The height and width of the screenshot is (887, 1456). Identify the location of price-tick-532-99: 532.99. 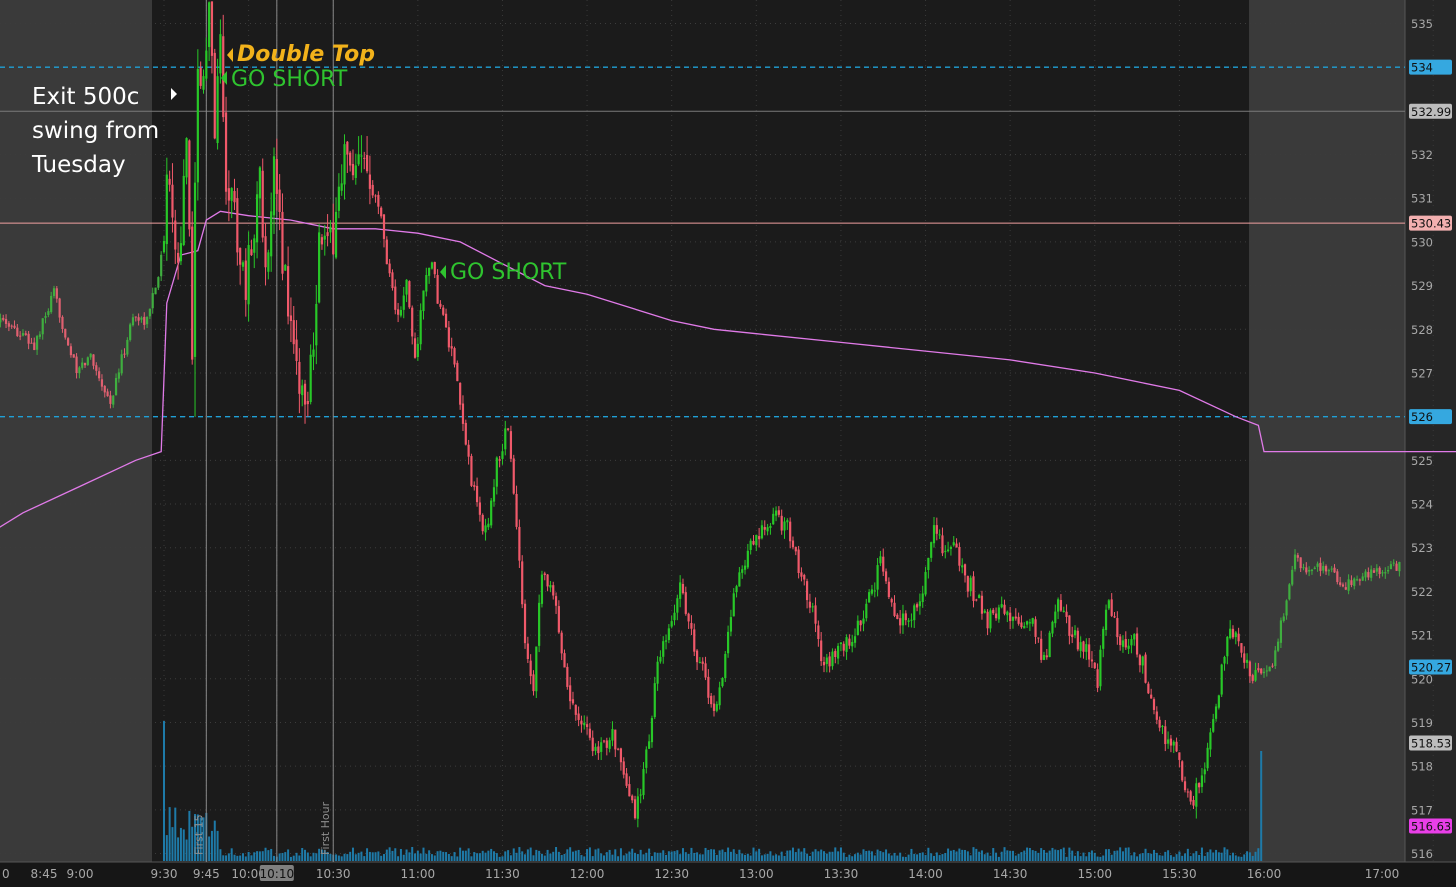
(1431, 112).